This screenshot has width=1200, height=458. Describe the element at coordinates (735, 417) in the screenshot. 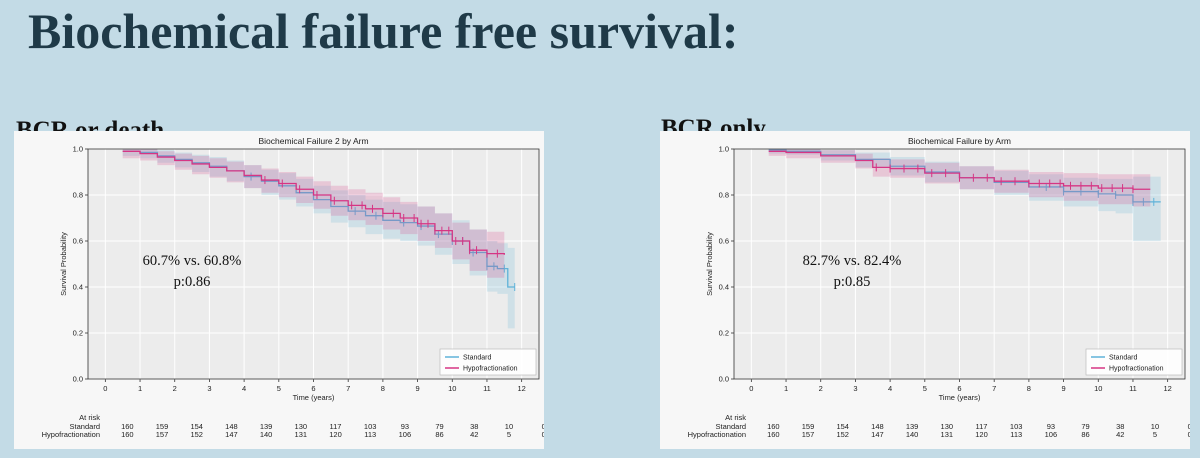

I see `at-risk-title: At risk` at that location.